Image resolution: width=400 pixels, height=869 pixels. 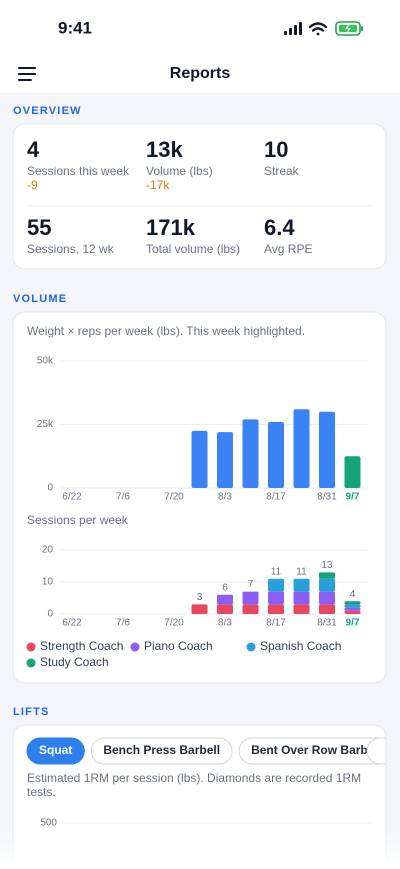 I want to click on section-title: OVERVIEW, so click(x=47, y=111).